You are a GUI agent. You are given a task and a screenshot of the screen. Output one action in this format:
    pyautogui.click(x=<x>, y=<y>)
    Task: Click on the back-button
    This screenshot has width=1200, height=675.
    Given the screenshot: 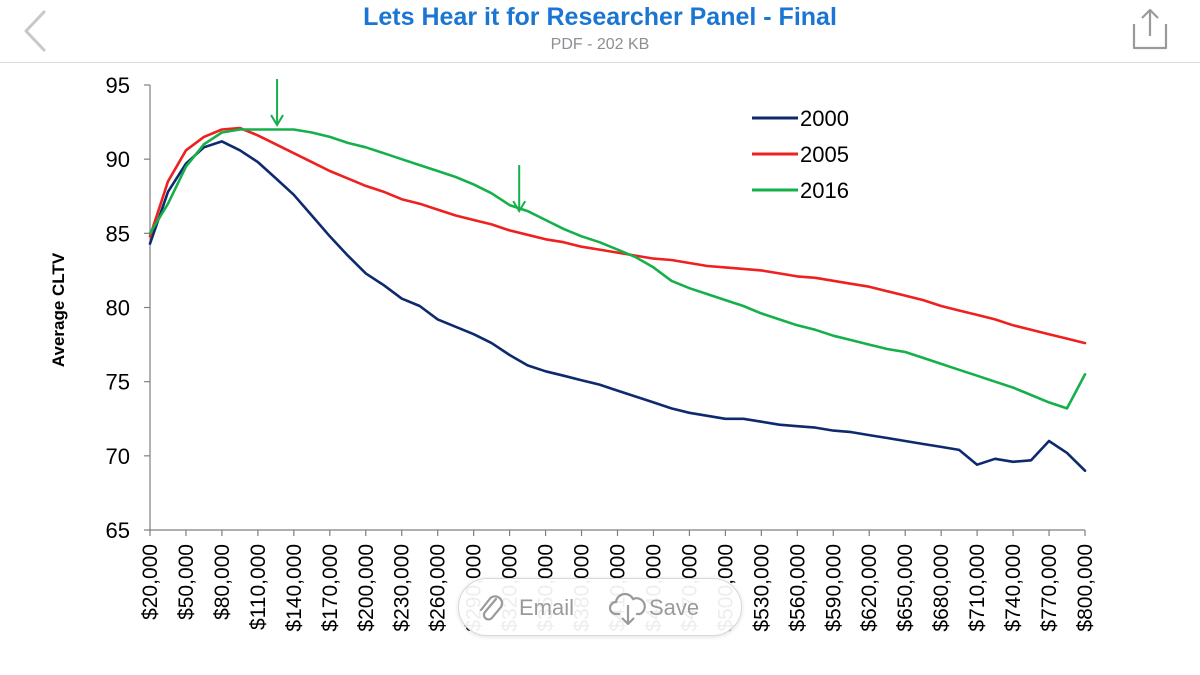 What is the action you would take?
    pyautogui.click(x=38, y=31)
    